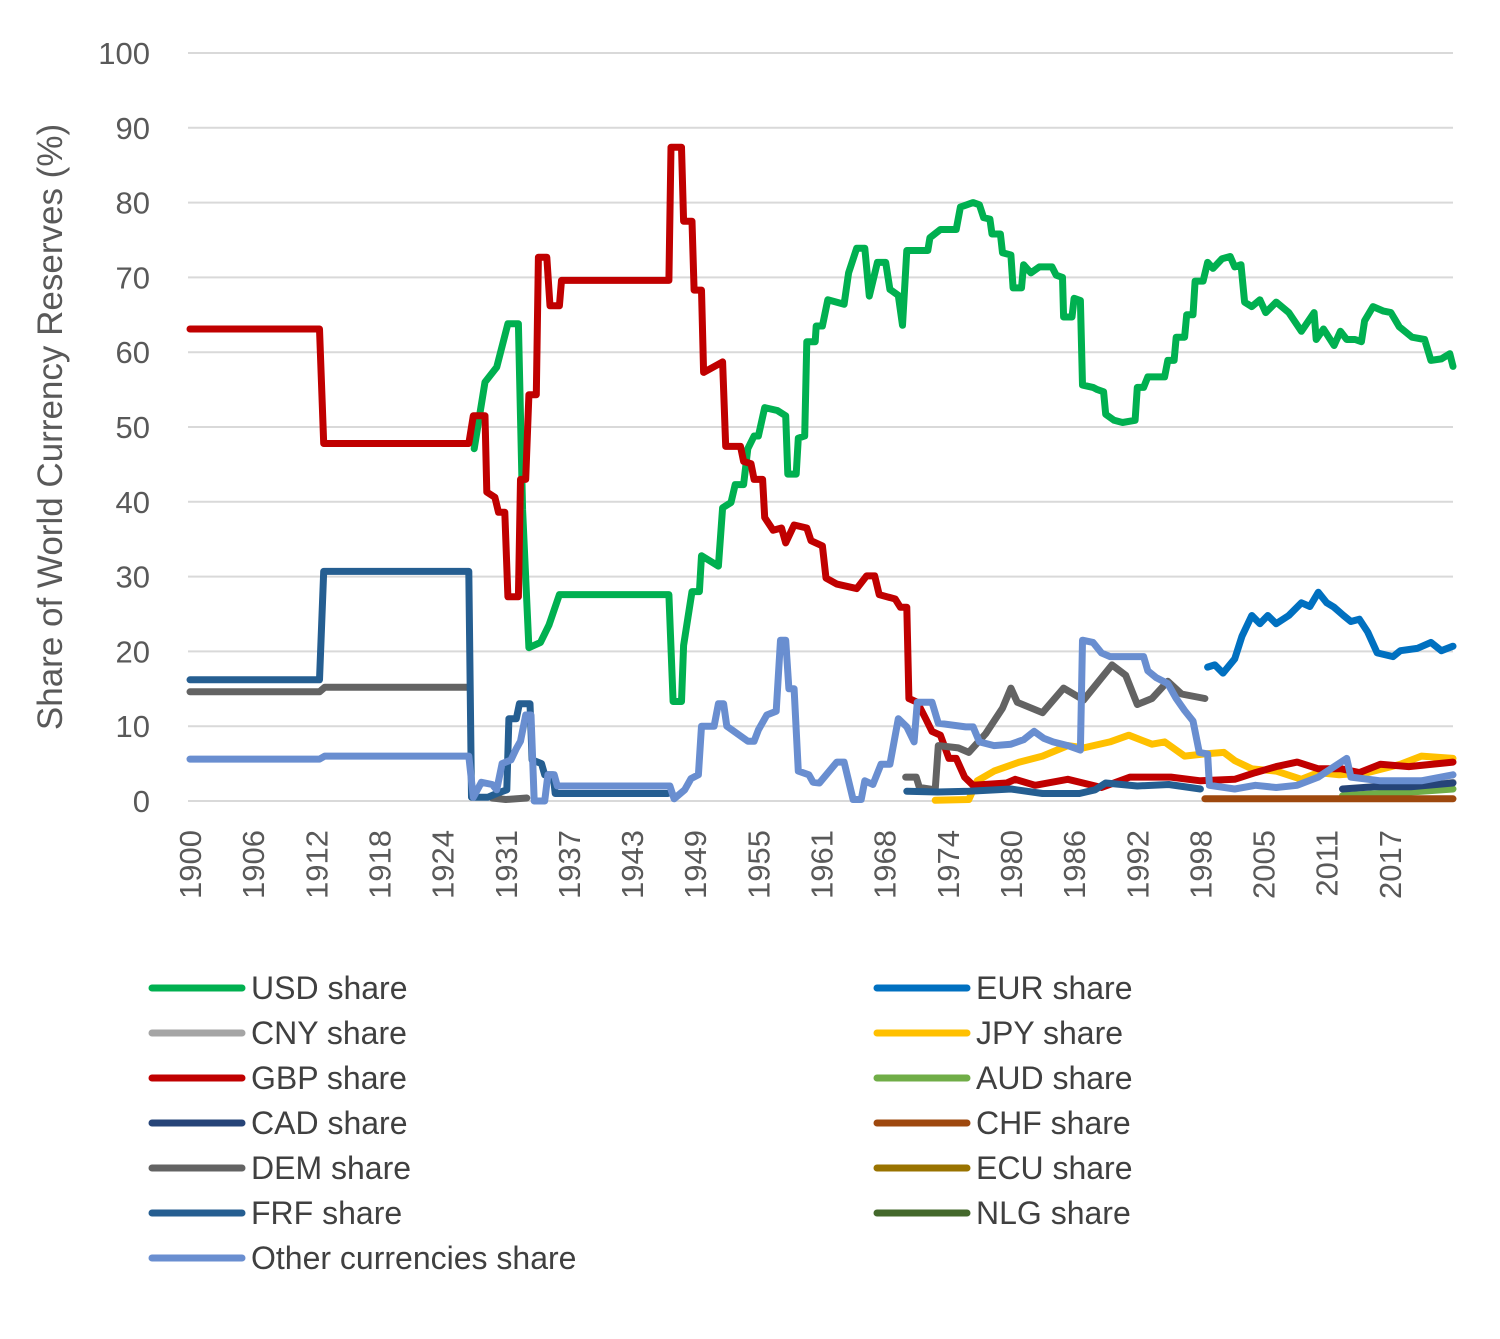  Describe the element at coordinates (822, 864) in the screenshot. I see `x-tick-label: 1961` at that location.